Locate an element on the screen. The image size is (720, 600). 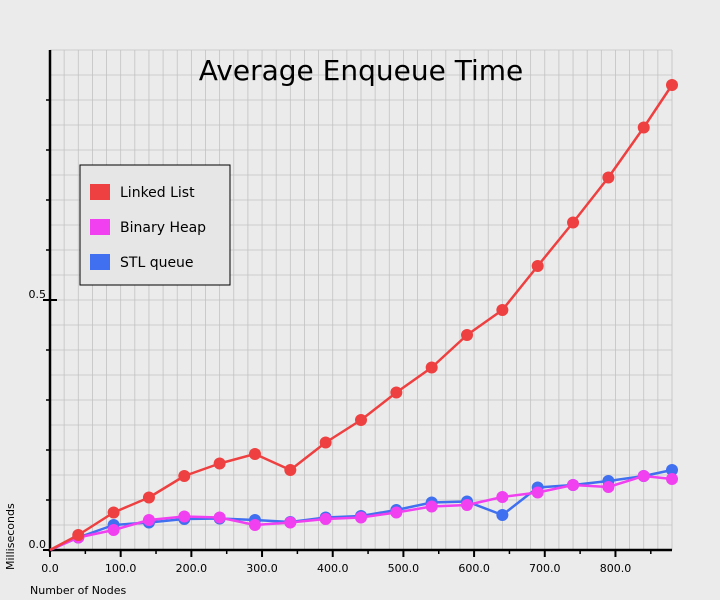
x-tick-label: 100.0 is located at coordinates (121, 568).